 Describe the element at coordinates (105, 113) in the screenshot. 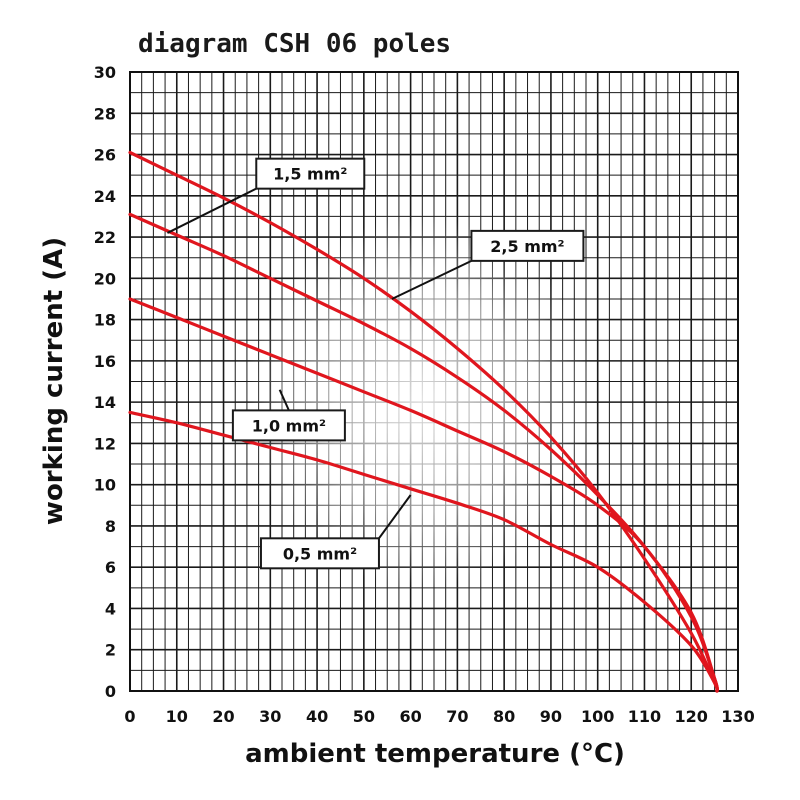

I see `y-tick-label: 28` at that location.